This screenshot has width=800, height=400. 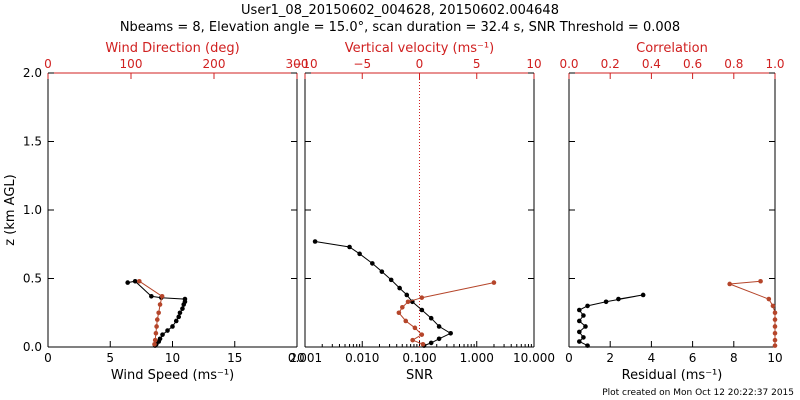 What do you see at coordinates (477, 358) in the screenshot?
I see `x-tick-label: 1.000` at bounding box center [477, 358].